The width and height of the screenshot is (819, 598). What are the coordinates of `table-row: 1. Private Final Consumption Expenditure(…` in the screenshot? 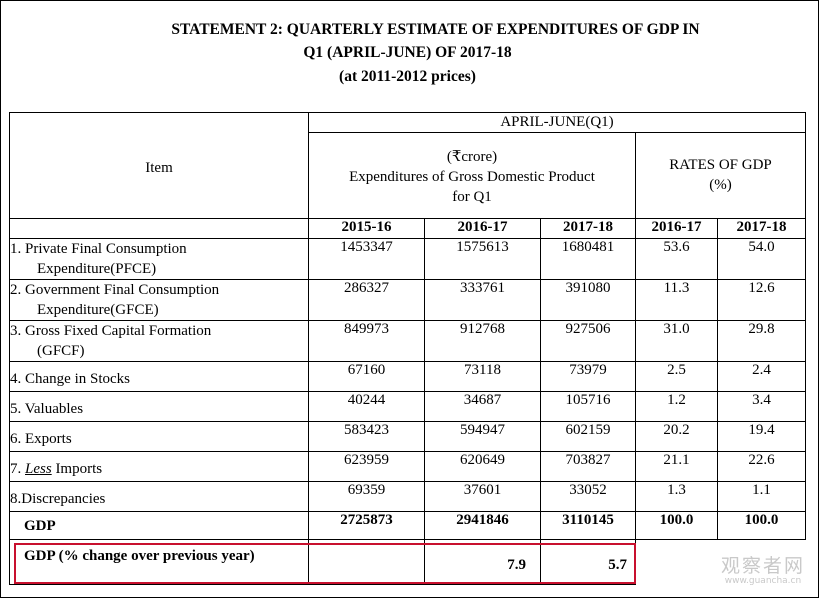 It's located at (407, 259).